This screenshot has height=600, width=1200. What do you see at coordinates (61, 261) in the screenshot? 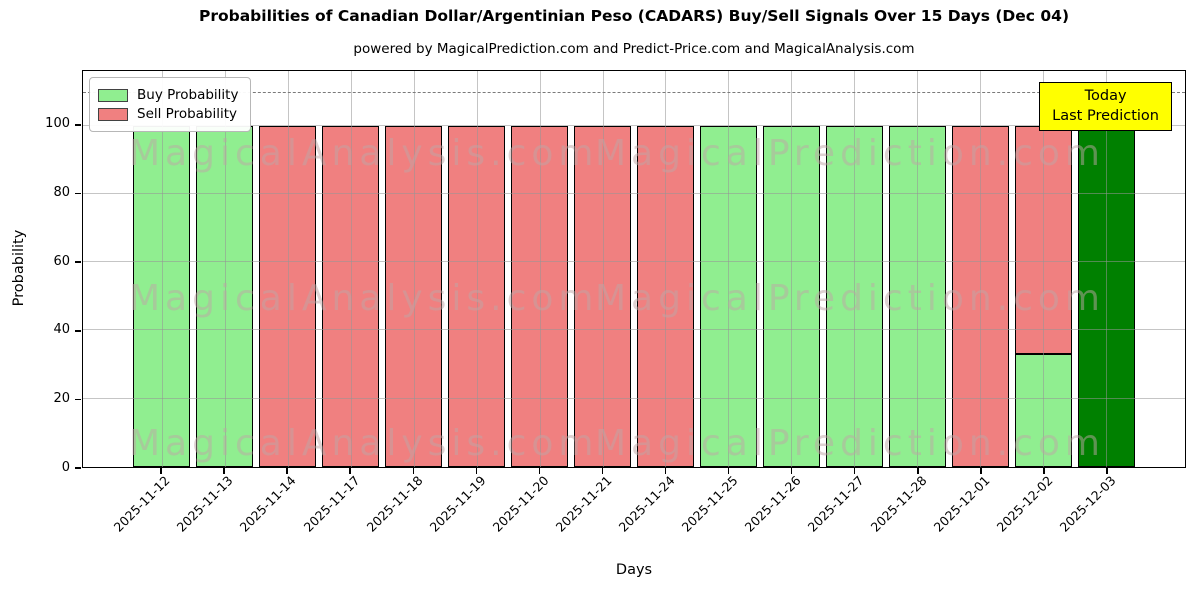
I see `y-tick-label: 60` at bounding box center [61, 261].